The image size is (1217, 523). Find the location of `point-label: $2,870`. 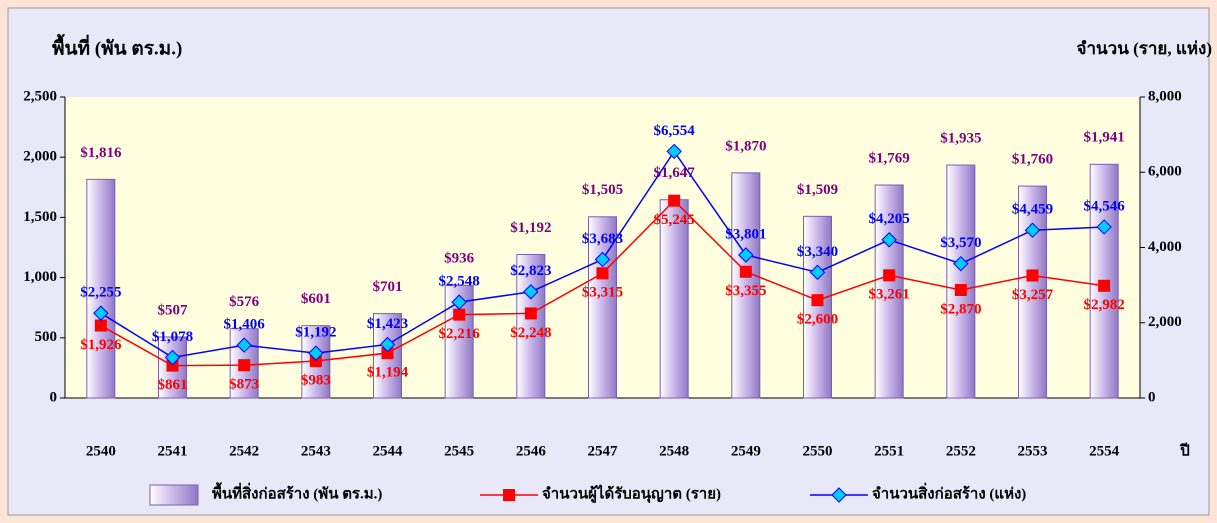

point-label: $2,870 is located at coordinates (960, 309).